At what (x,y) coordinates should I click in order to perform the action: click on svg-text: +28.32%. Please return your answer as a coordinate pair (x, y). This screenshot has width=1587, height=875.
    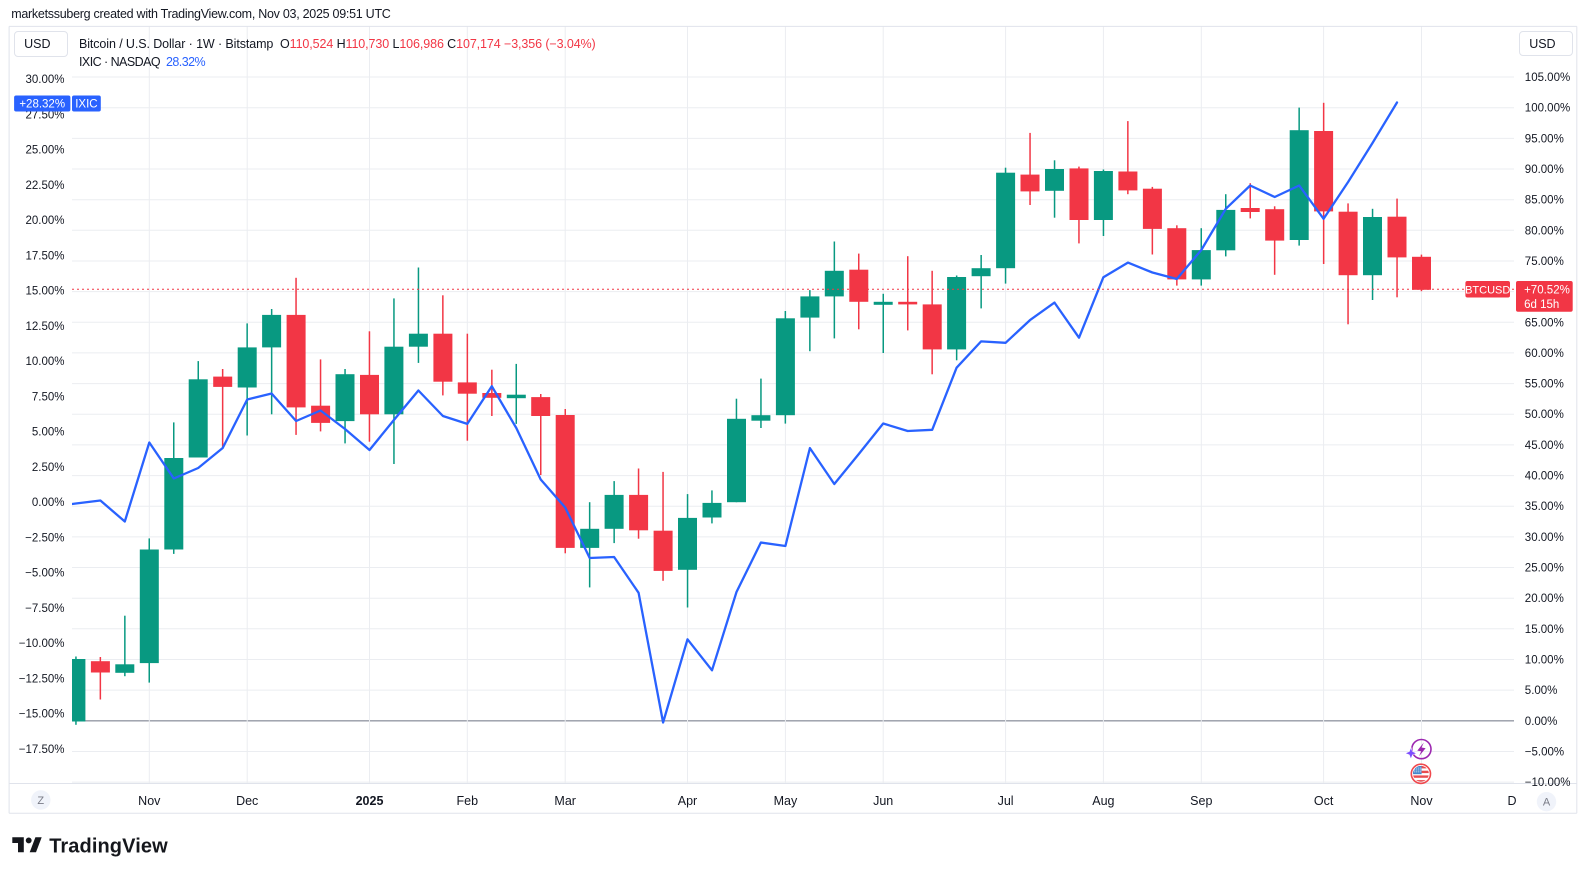
    Looking at the image, I should click on (42, 105).